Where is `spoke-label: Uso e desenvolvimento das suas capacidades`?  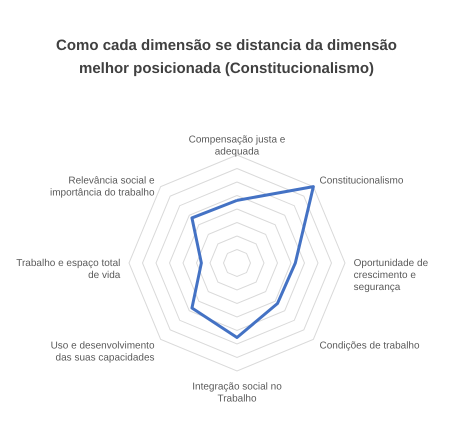 spoke-label: Uso e desenvolvimento das suas capacidades is located at coordinates (102, 352).